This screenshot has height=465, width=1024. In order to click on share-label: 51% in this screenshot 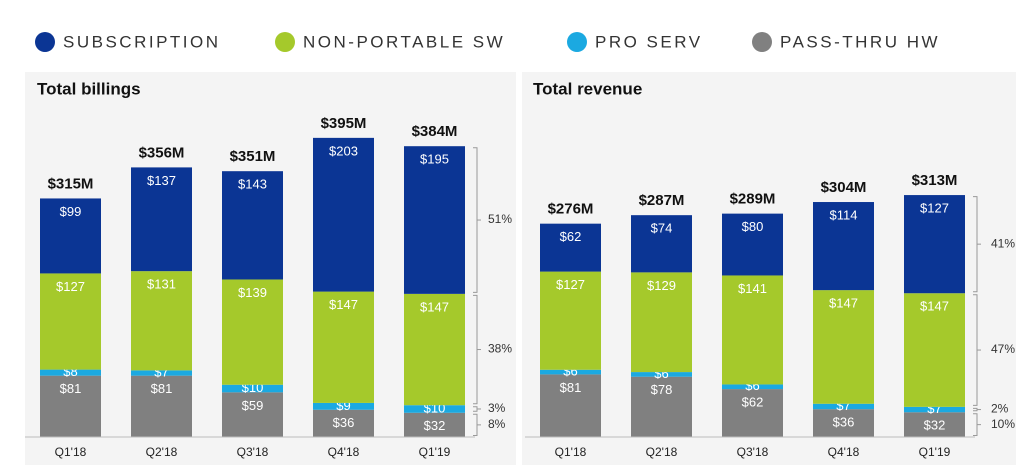, I will do `click(500, 219)`.